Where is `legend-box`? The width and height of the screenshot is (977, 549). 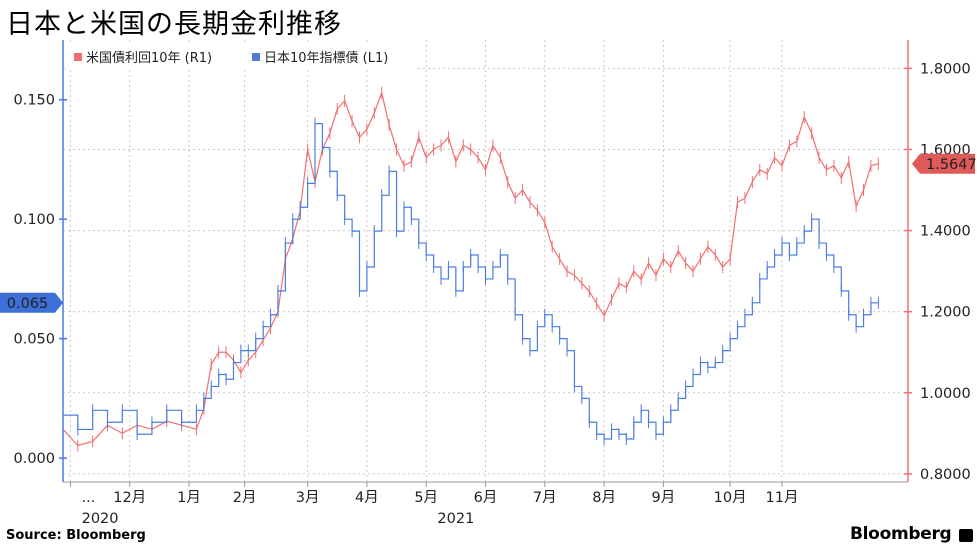
legend-box is located at coordinates (242, 57).